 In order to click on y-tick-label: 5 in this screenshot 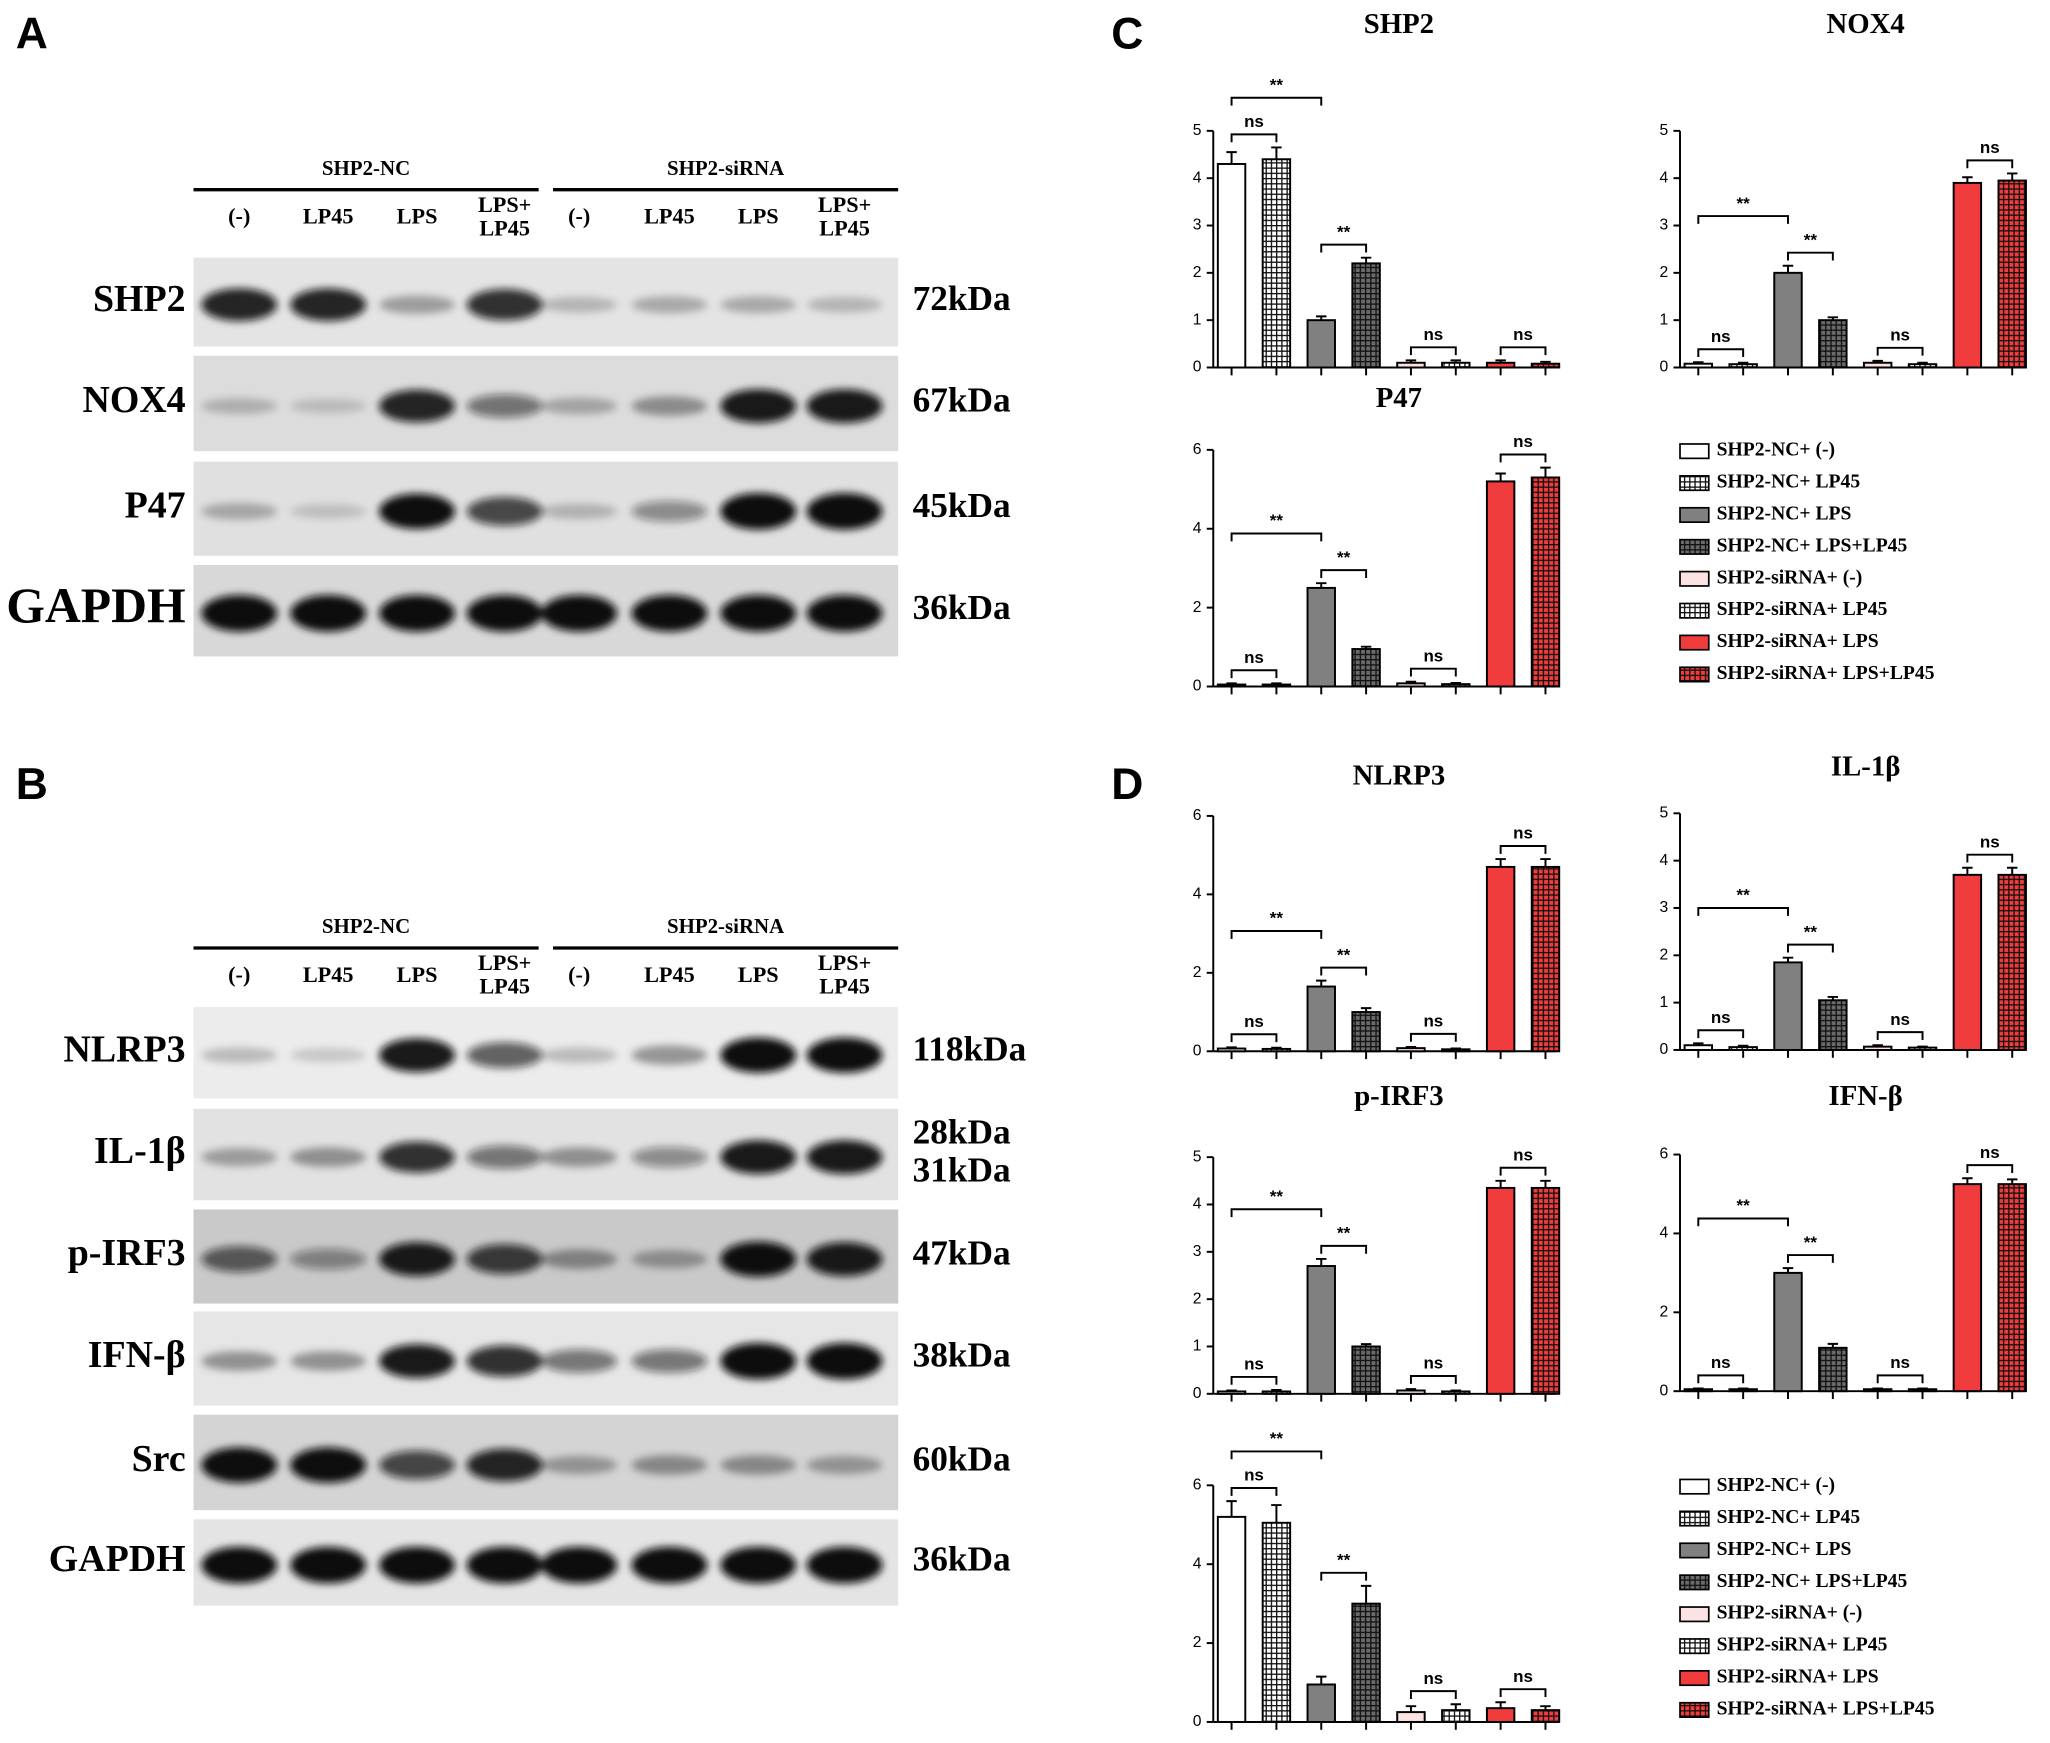, I will do `click(1197, 1156)`.